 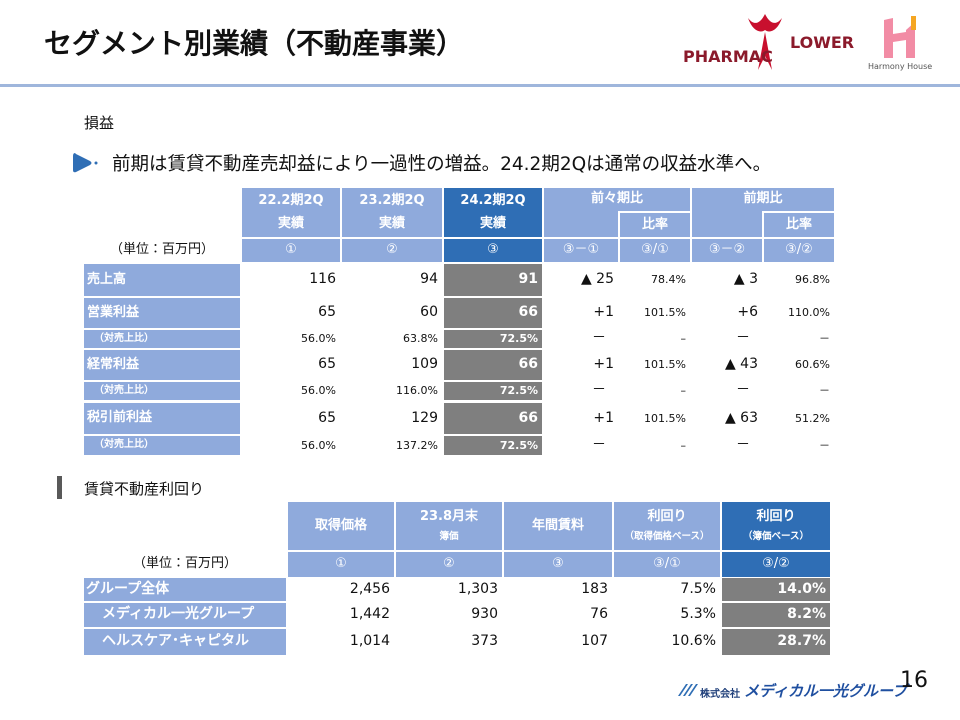 I want to click on header-text: 年間賃料, so click(x=557, y=525).